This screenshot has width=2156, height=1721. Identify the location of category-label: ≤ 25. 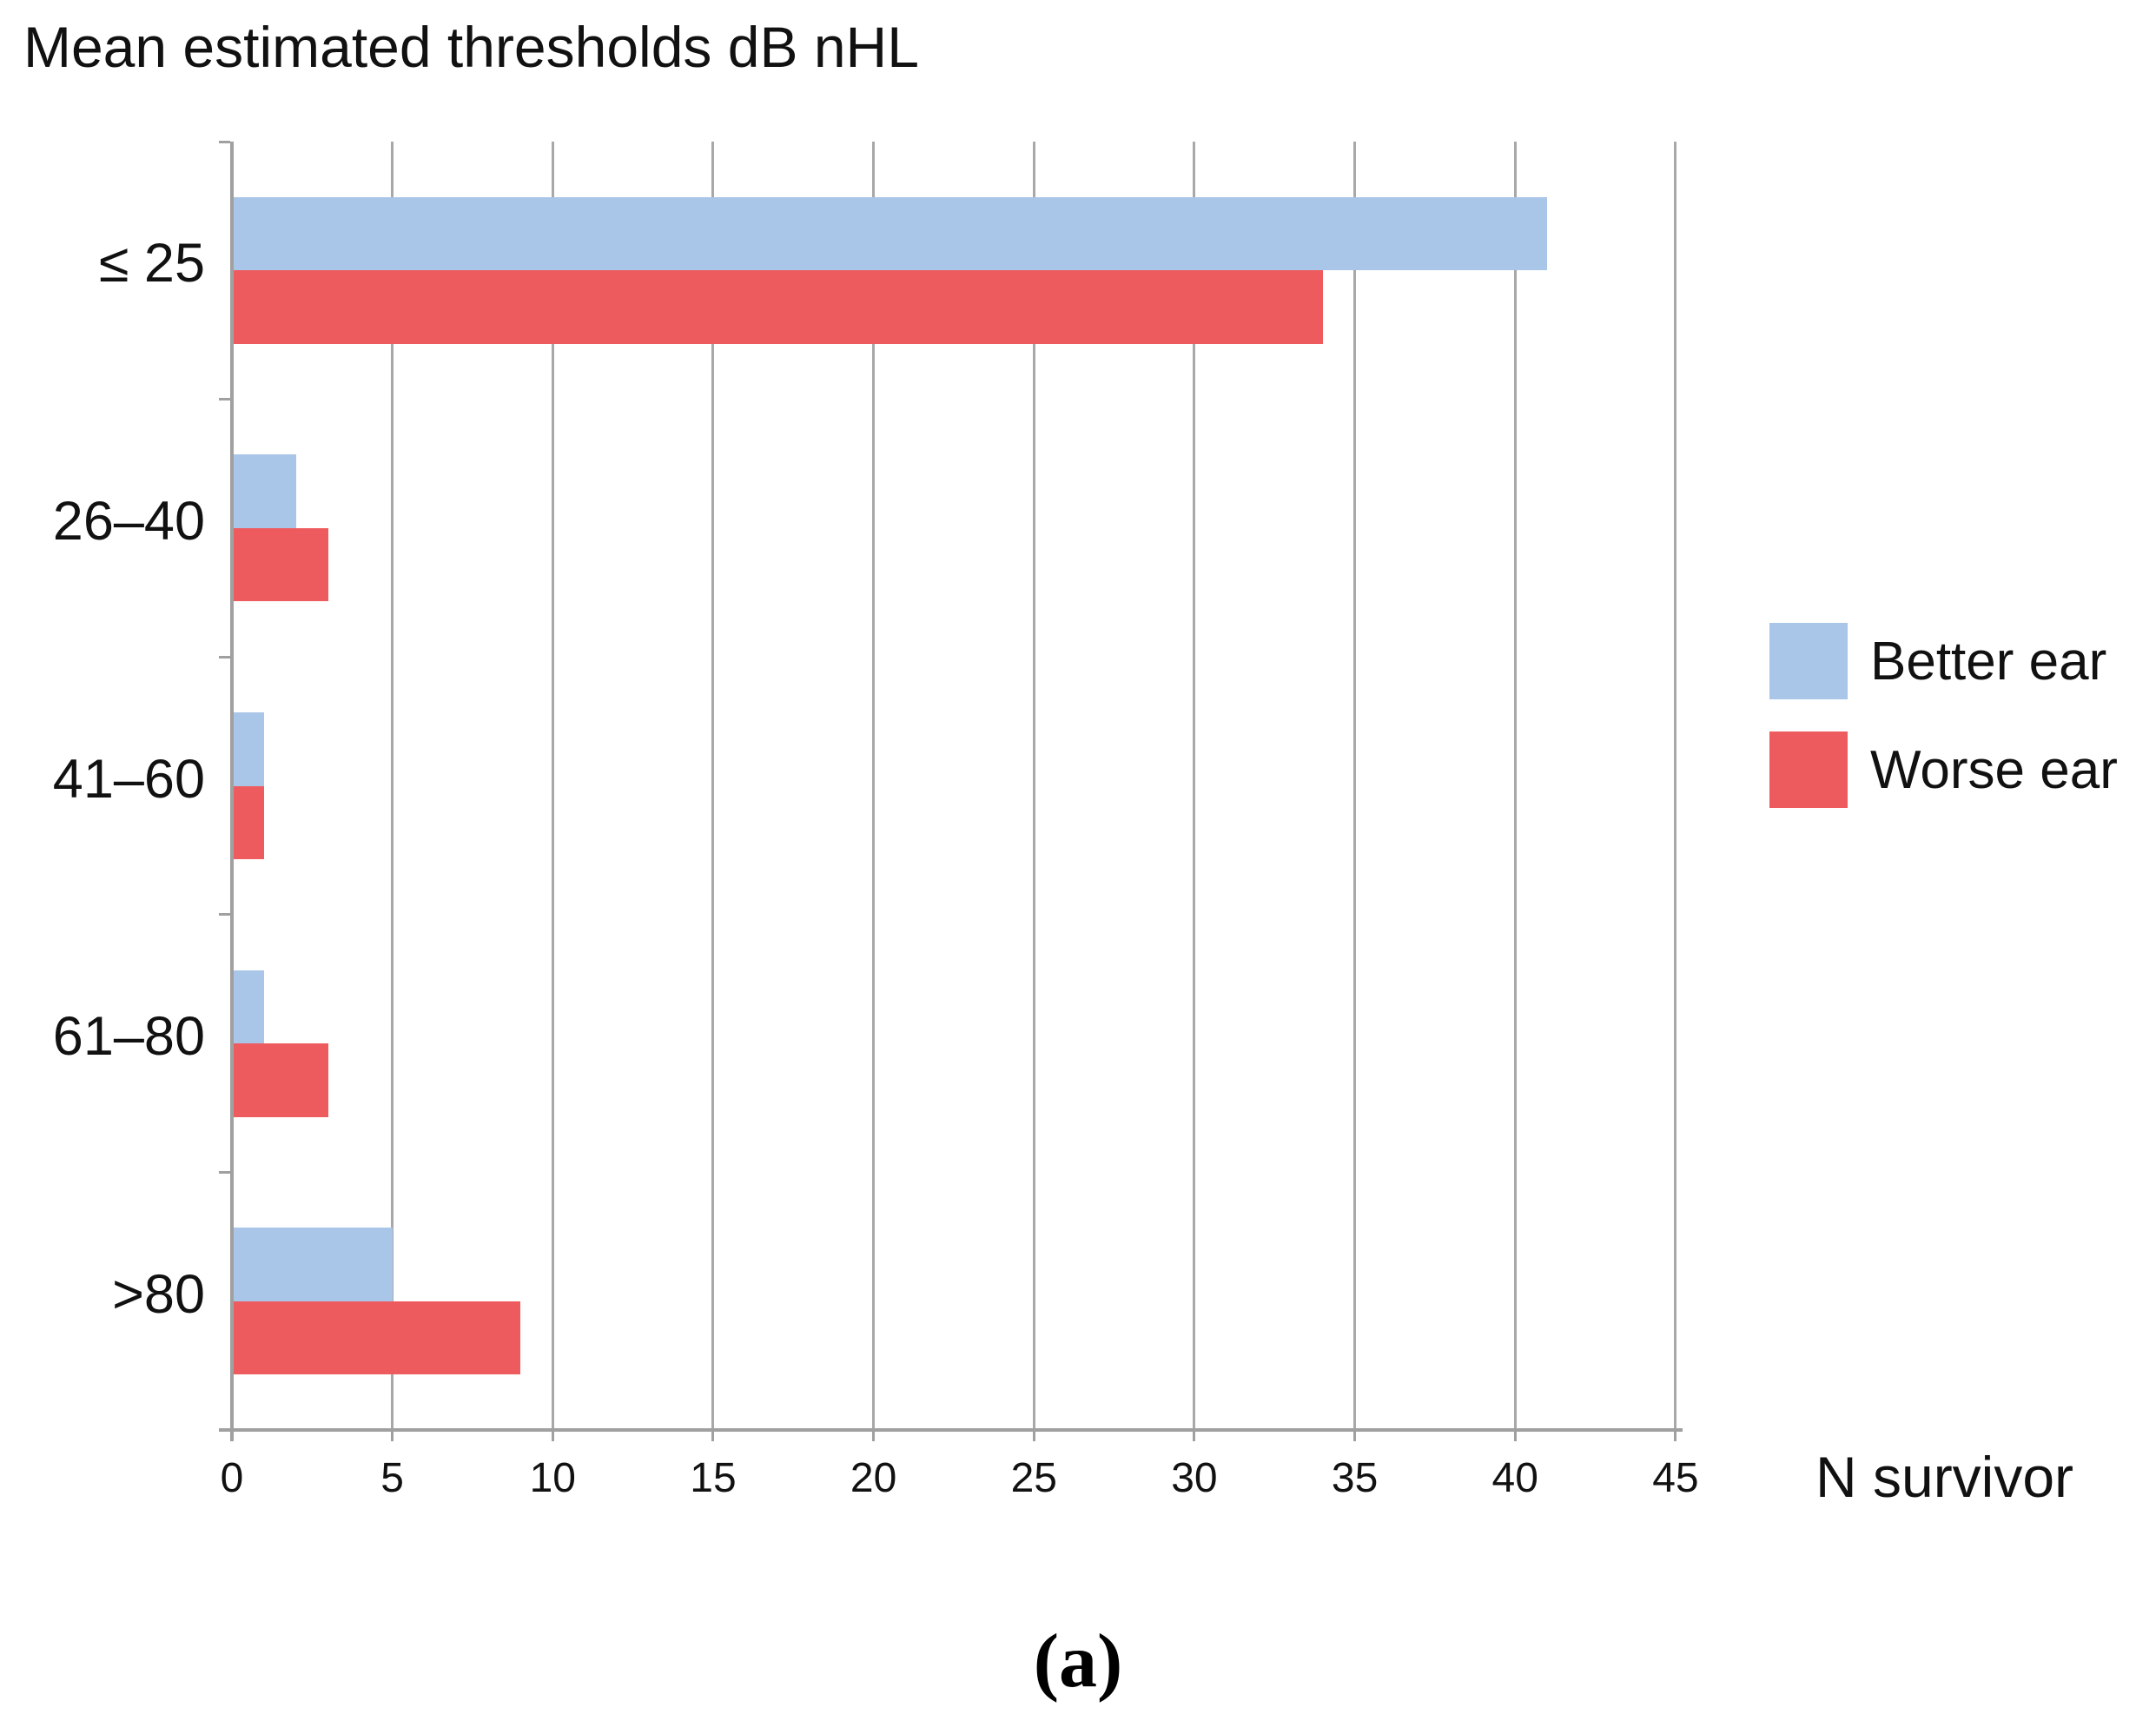
(151, 264).